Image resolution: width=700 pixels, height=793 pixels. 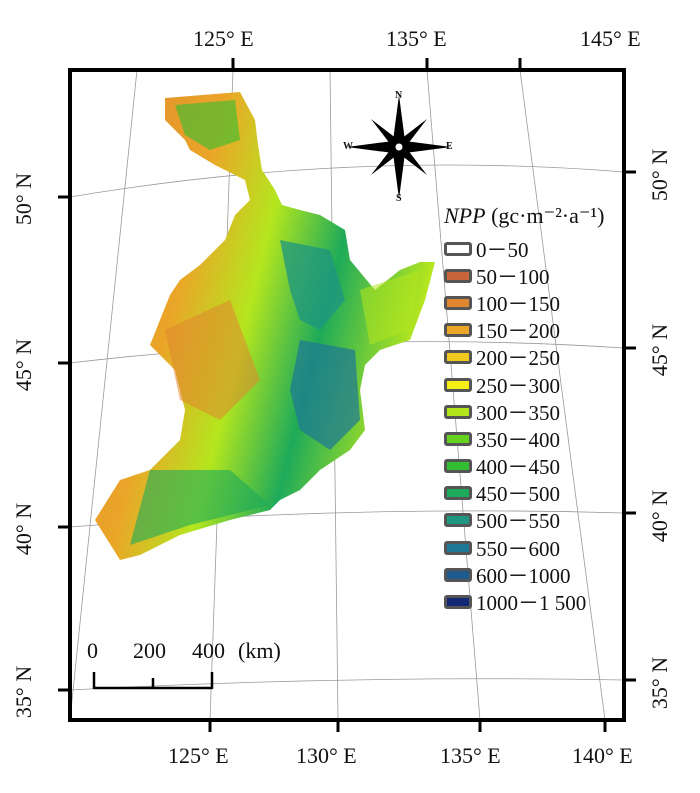 I want to click on scale-unit-label: (km), so click(x=259, y=650).